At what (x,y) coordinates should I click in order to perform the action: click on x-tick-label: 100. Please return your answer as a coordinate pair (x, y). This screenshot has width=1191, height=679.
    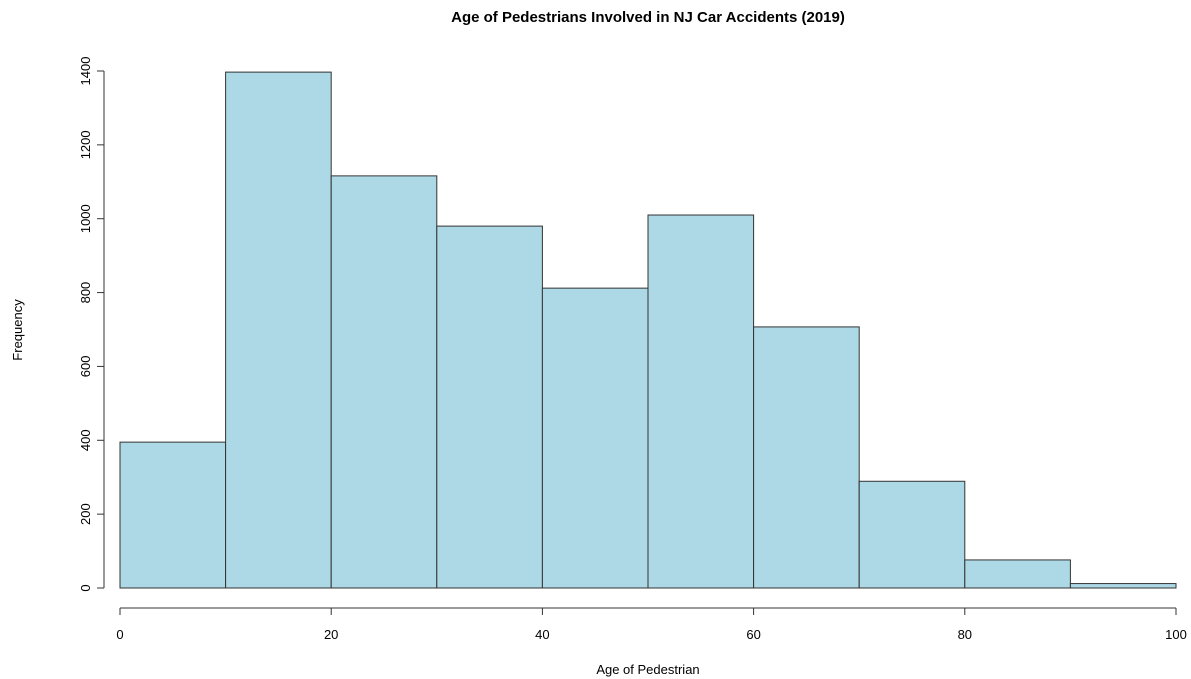
    Looking at the image, I should click on (1176, 634).